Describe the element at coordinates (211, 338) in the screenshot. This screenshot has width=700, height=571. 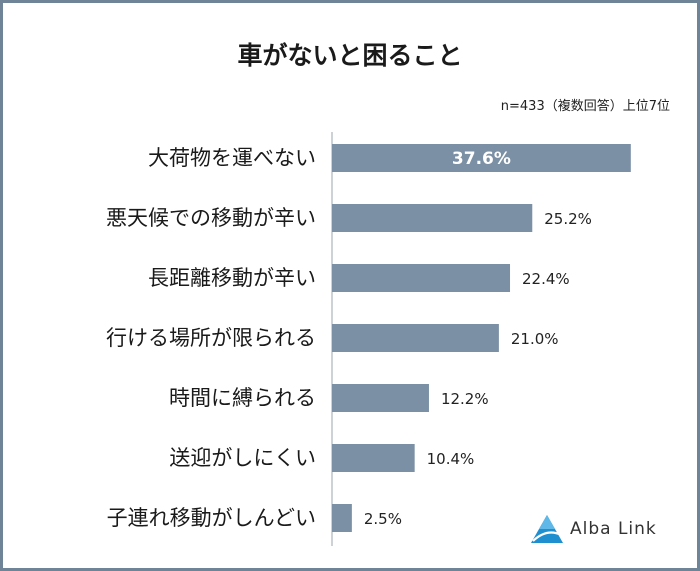
I see `category-label: 行ける場所が限られる` at that location.